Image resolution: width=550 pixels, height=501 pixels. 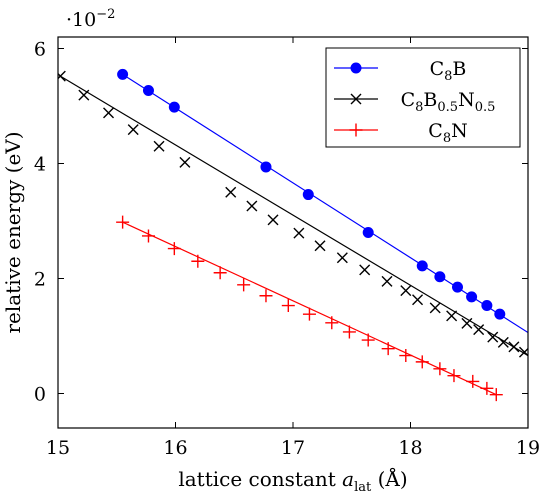 What do you see at coordinates (348, 479) in the screenshot?
I see `x-axis-title-variable: a` at bounding box center [348, 479].